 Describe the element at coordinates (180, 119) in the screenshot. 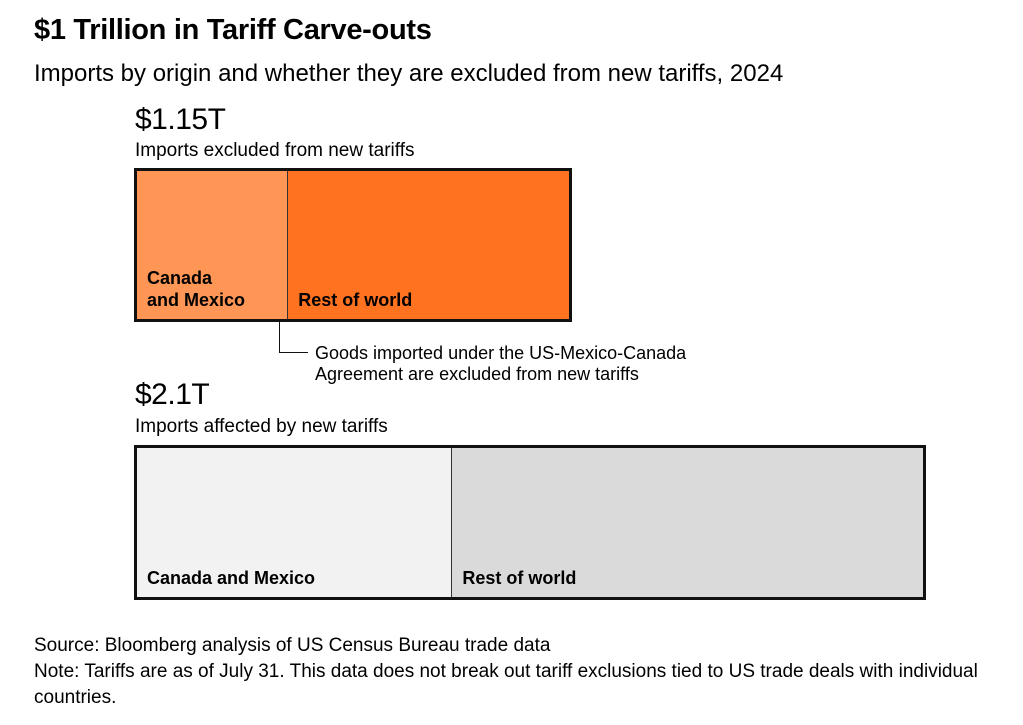

I see `bar1-total-label: $1.15T` at that location.